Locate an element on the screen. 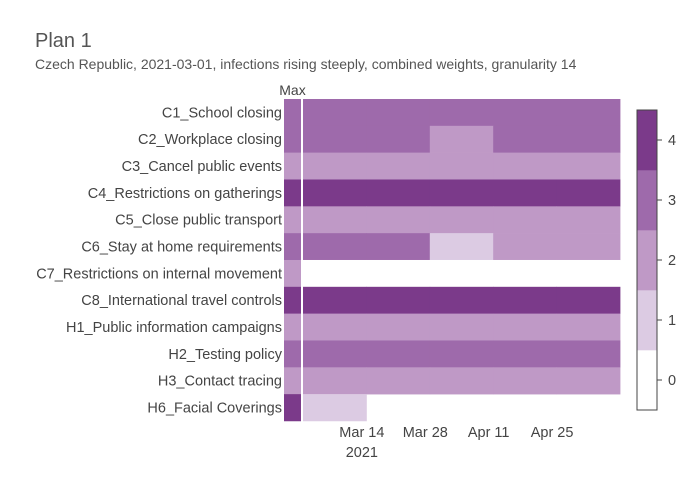  row-label: H3_Contact tracing is located at coordinates (220, 382).